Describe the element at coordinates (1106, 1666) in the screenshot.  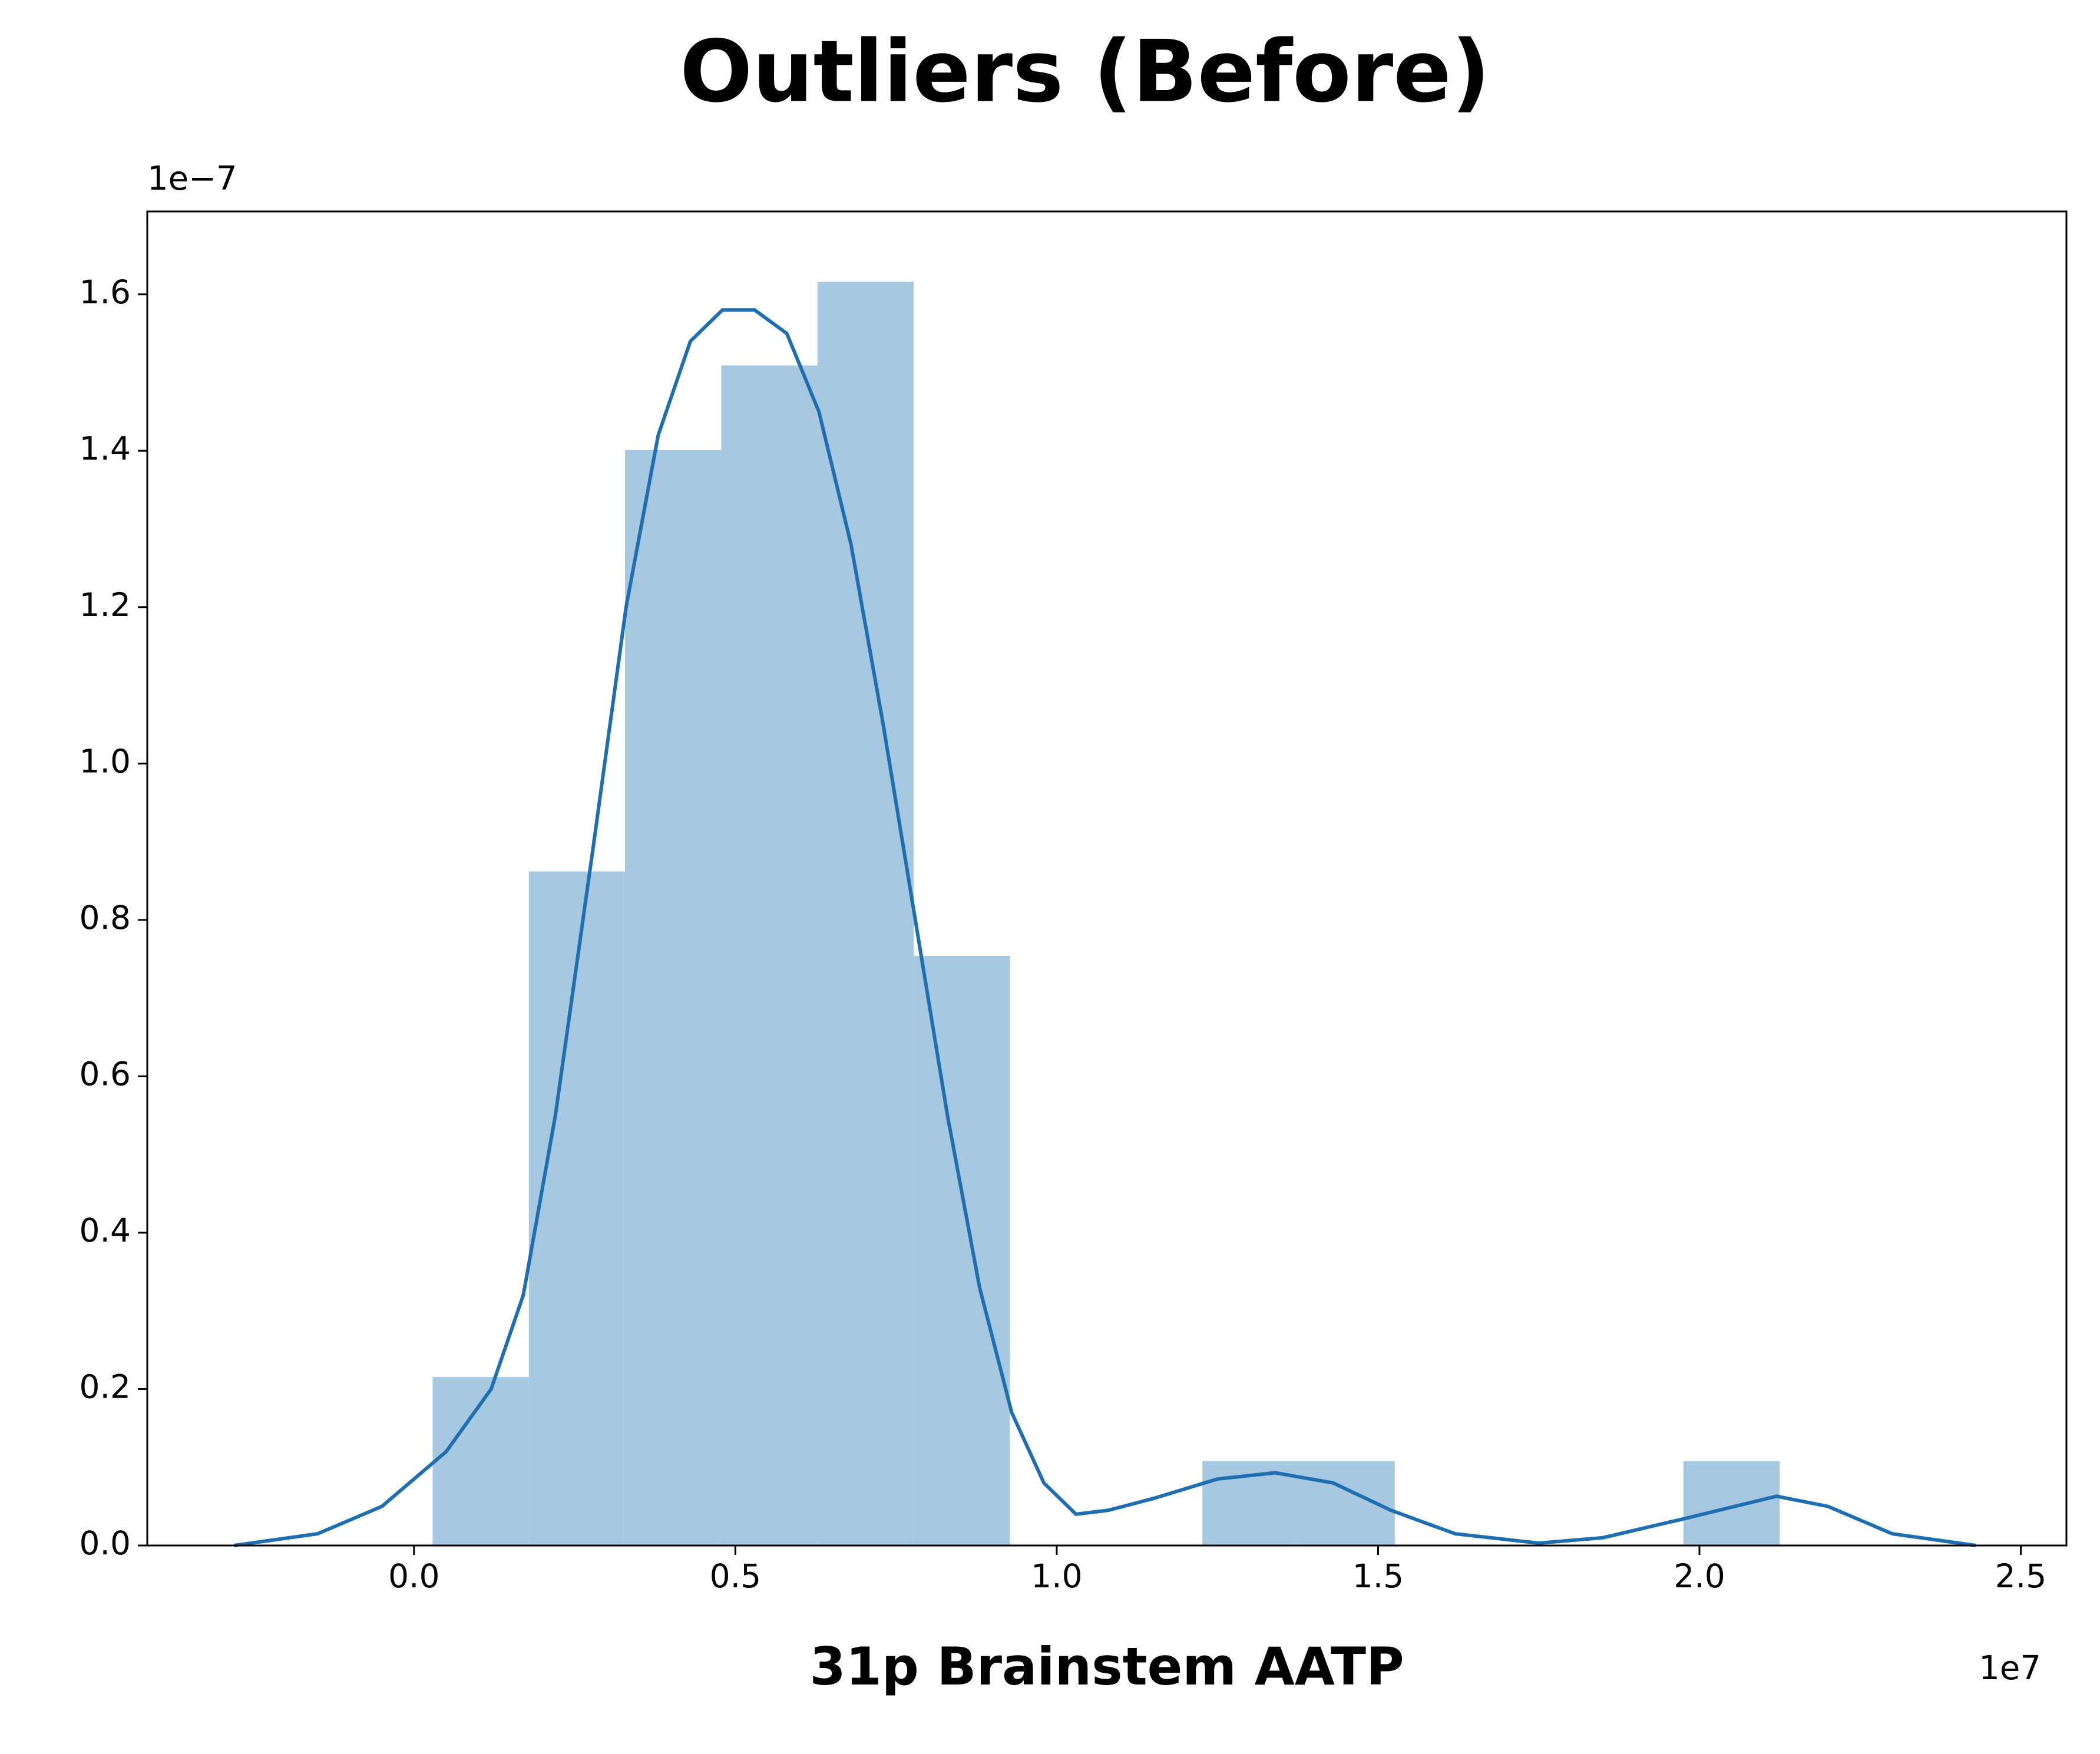
I see `x-axis-label: 31p Brainstem AATP` at that location.